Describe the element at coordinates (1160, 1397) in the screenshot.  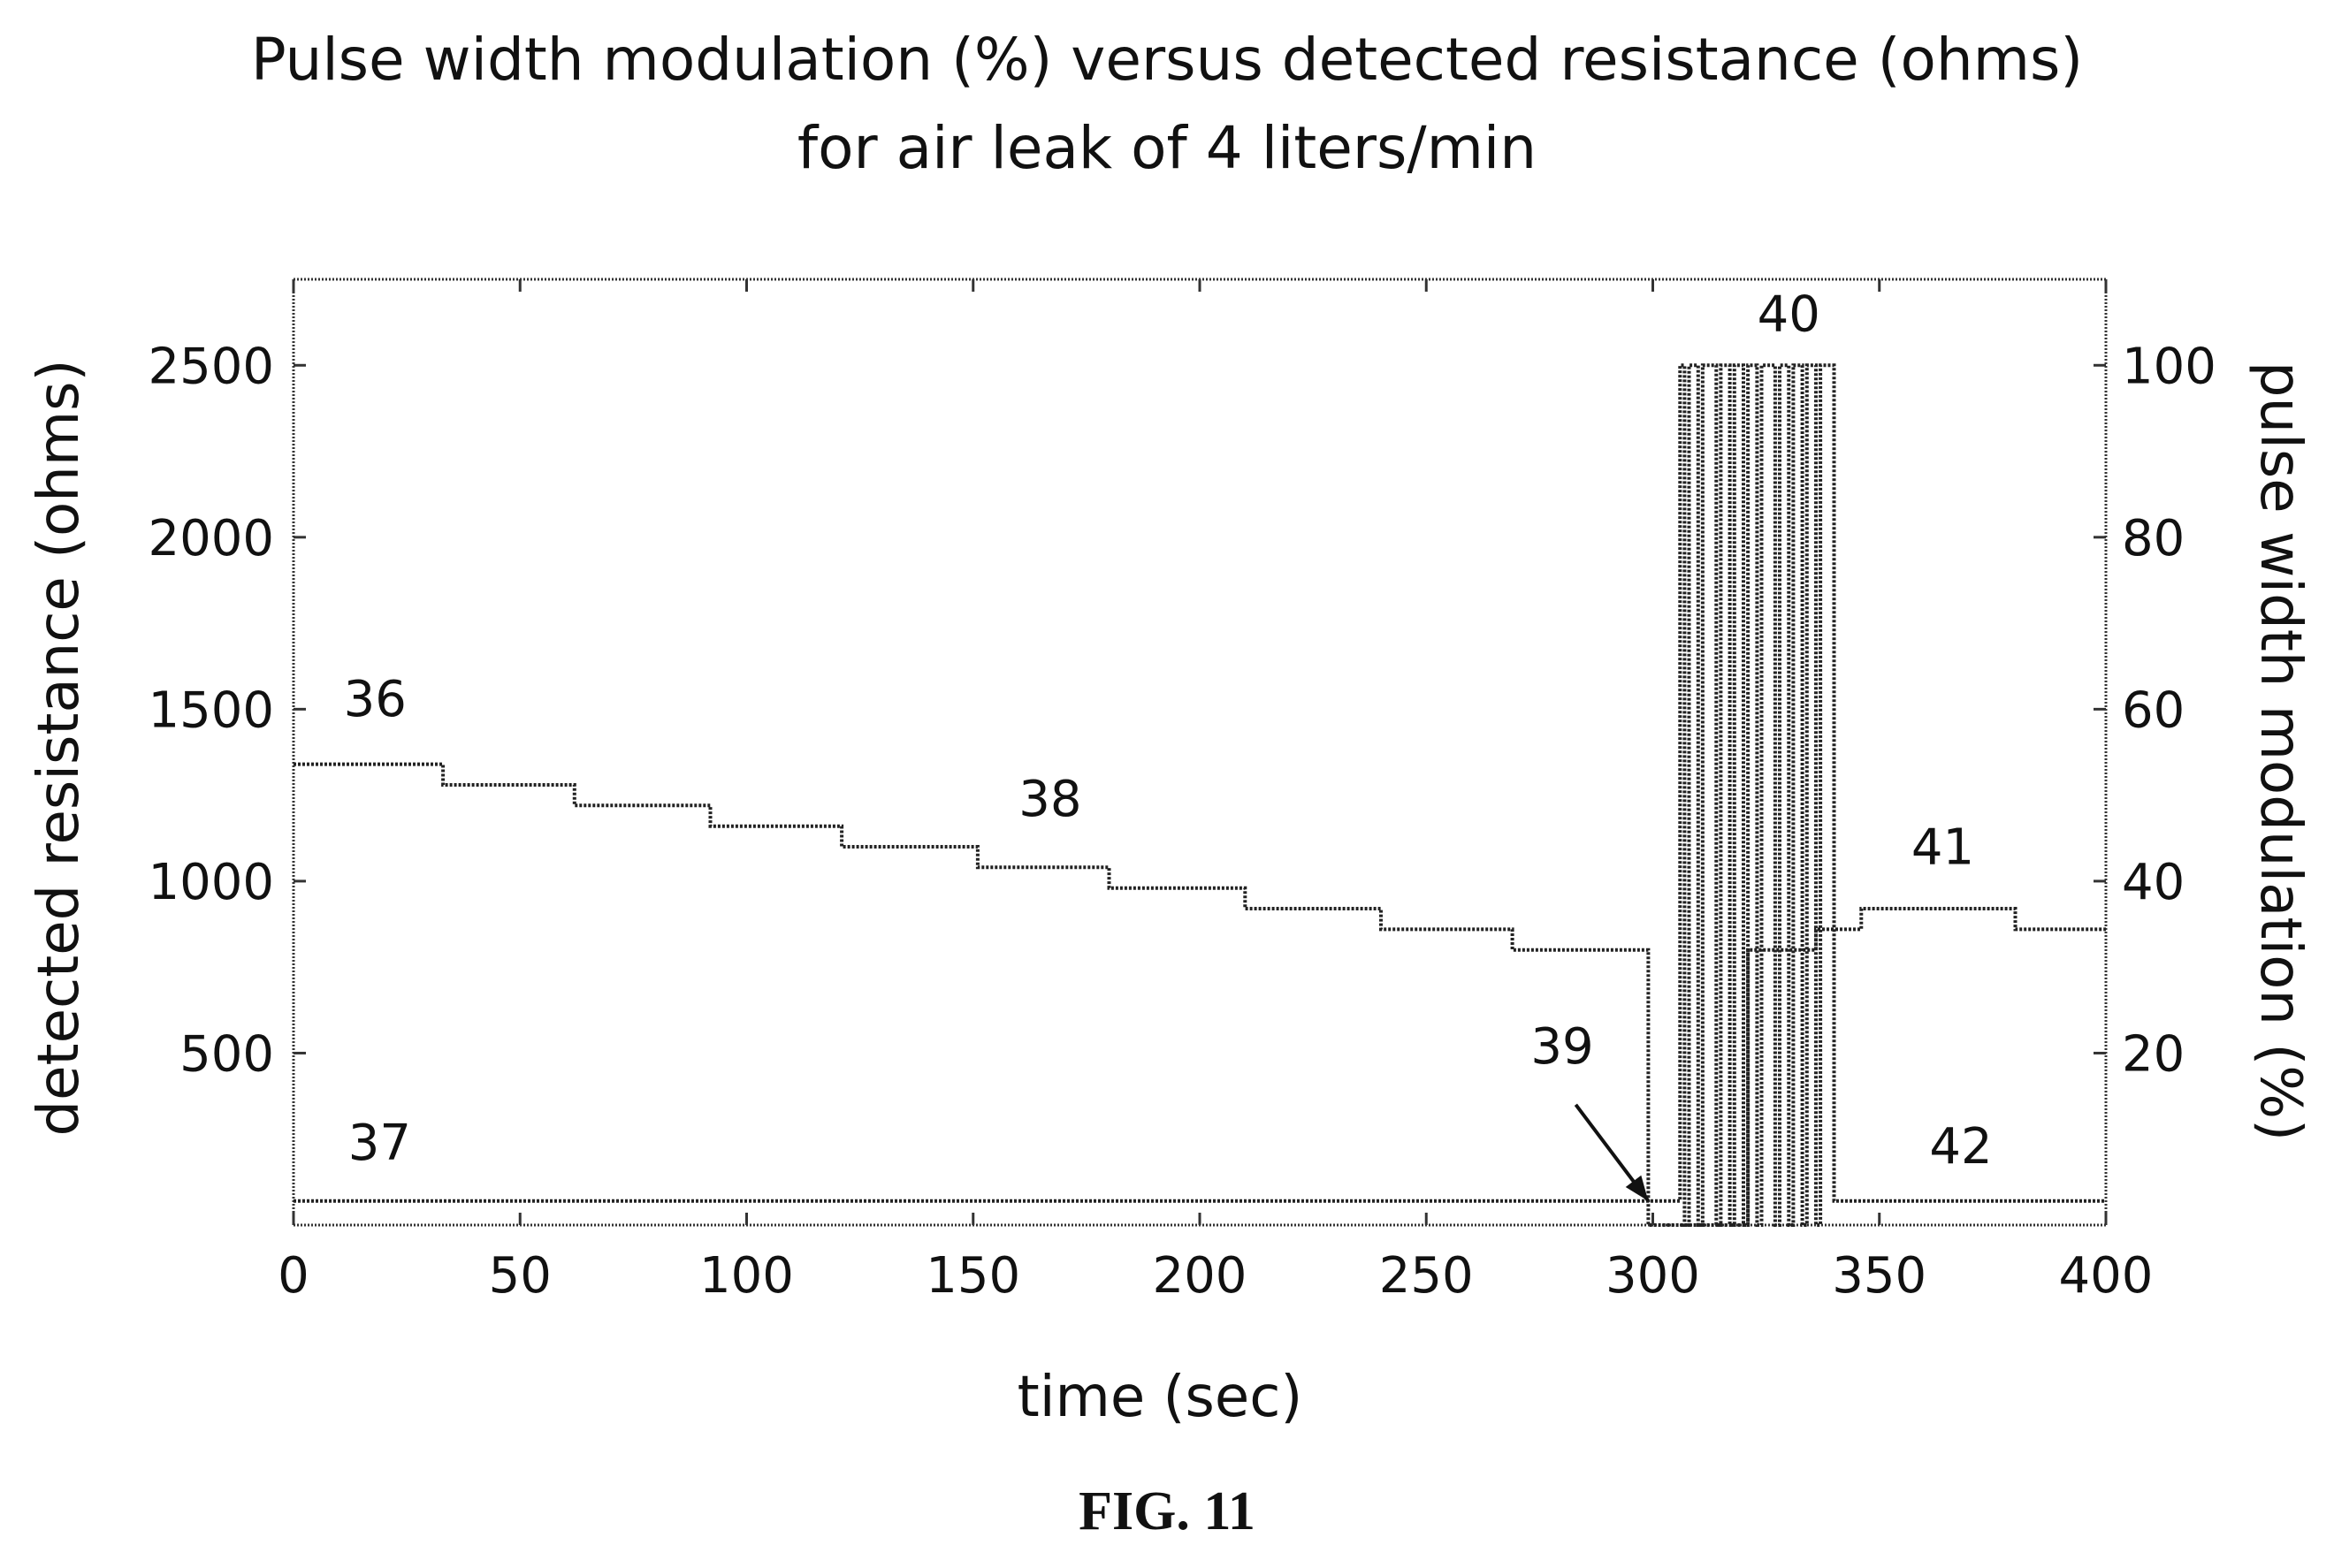
I see `x-axis-label: time (sec)` at that location.